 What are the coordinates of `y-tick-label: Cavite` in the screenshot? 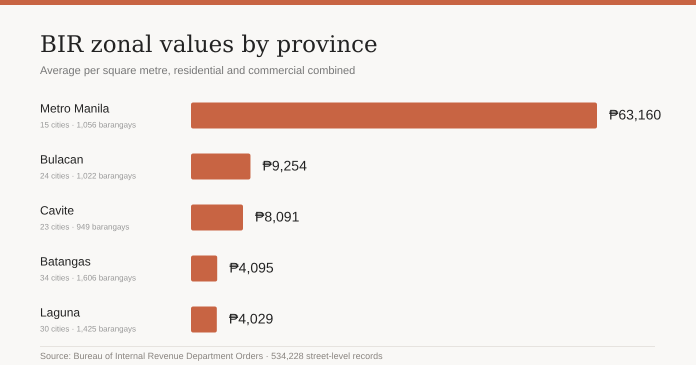 It's located at (57, 211).